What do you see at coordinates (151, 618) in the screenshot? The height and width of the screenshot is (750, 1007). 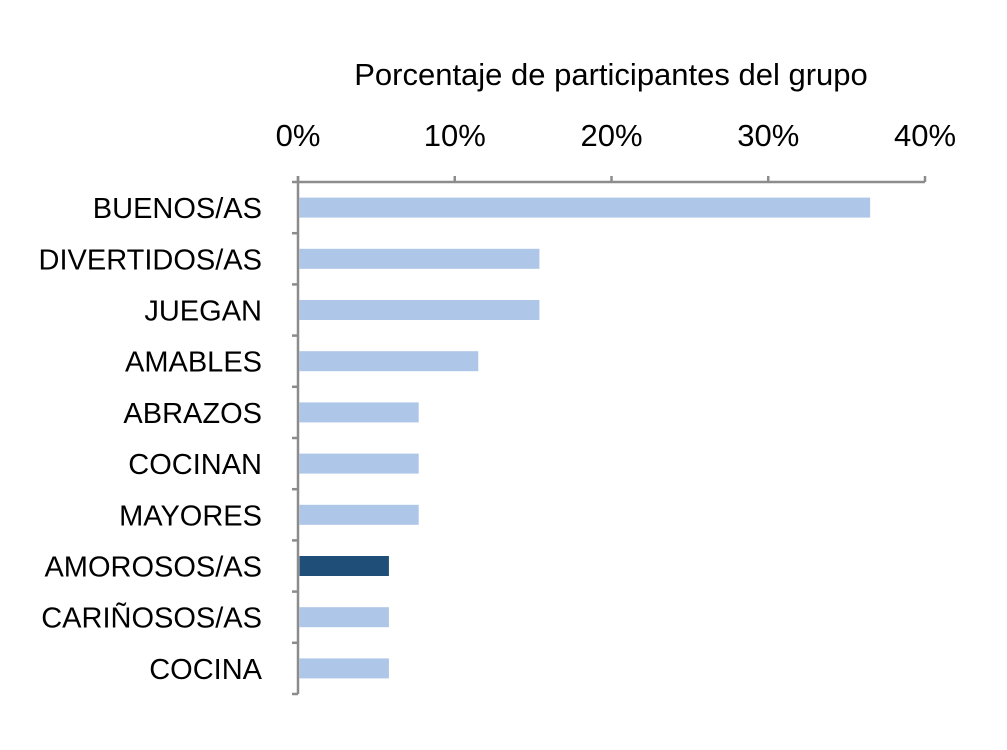 I see `category-label: CARIÑOSOS/AS` at bounding box center [151, 618].